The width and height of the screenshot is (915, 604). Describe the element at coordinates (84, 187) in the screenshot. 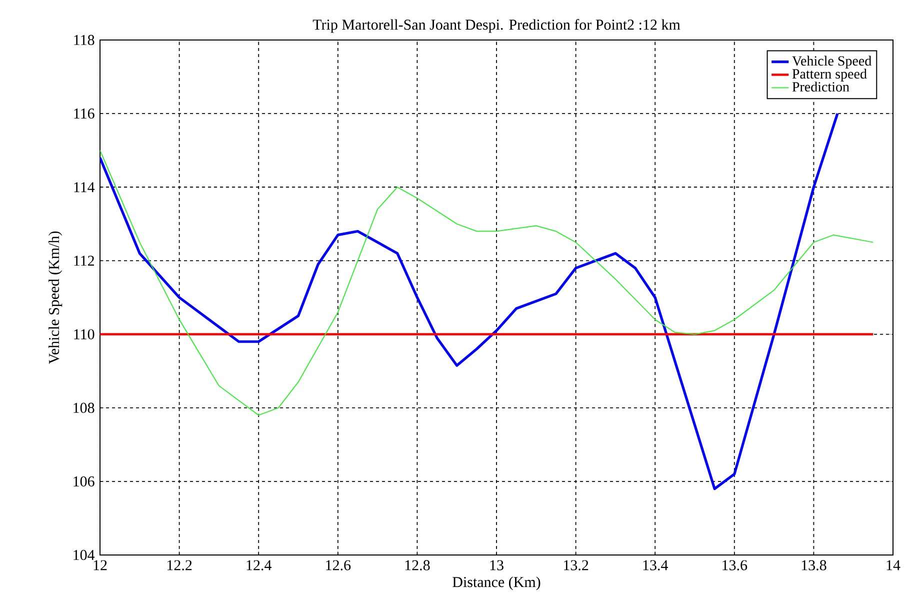

I see `y-tick-label: 114` at that location.